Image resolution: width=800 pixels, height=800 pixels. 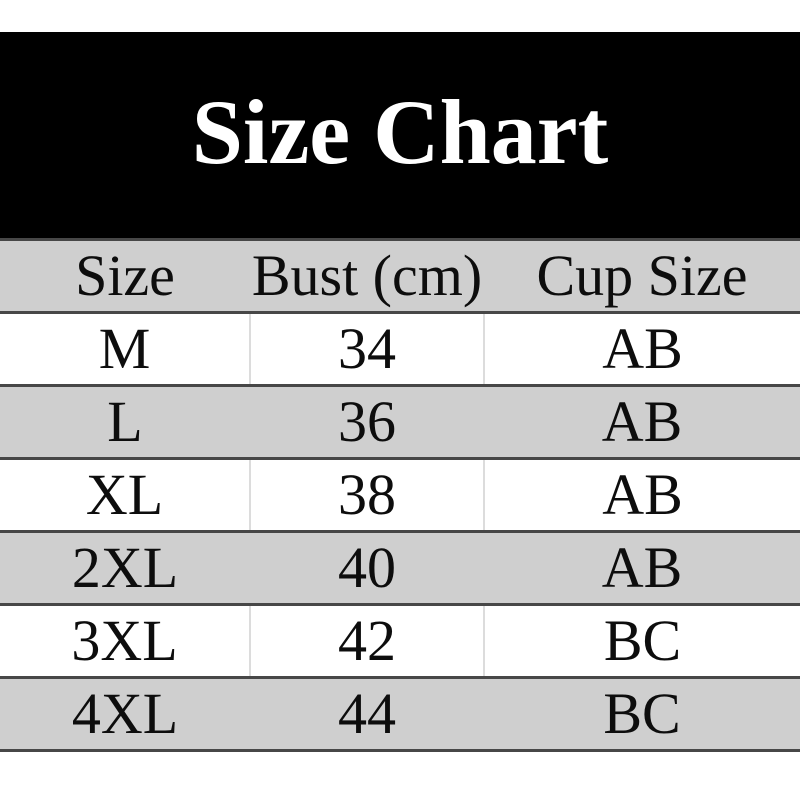 I want to click on bust-cell: 44, so click(x=367, y=714).